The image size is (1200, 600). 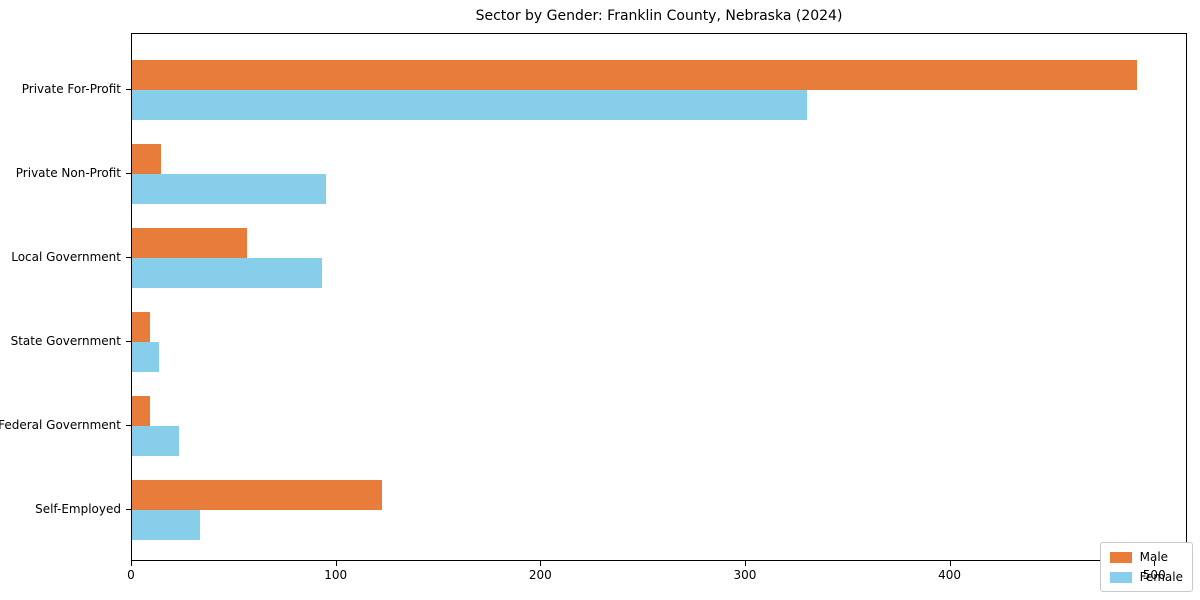 I want to click on y-tick-label: Local Government, so click(x=66, y=257).